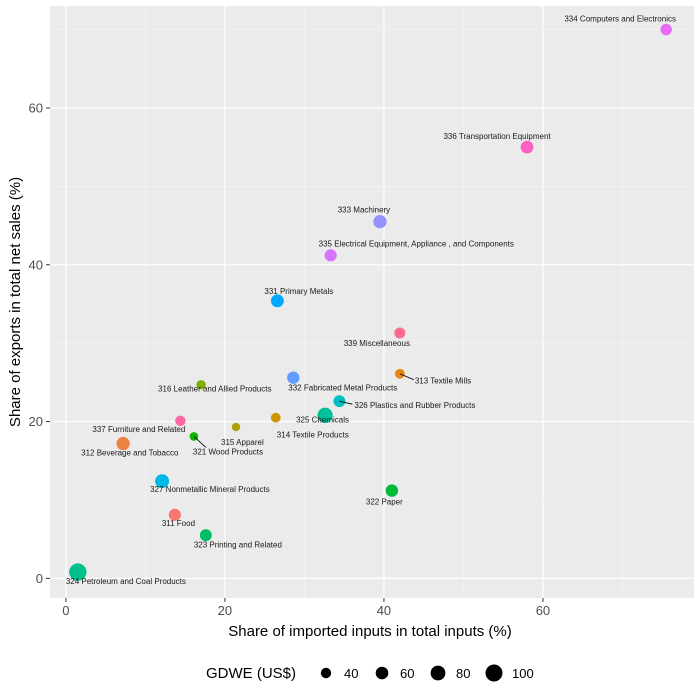 This screenshot has width=700, height=700. I want to click on point-label: 326 Plastics and Rubber Products, so click(414, 405).